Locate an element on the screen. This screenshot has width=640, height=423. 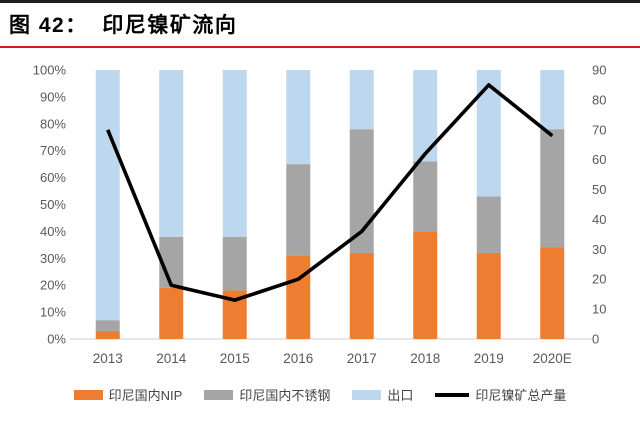
red-divider-rule is located at coordinates (320, 47).